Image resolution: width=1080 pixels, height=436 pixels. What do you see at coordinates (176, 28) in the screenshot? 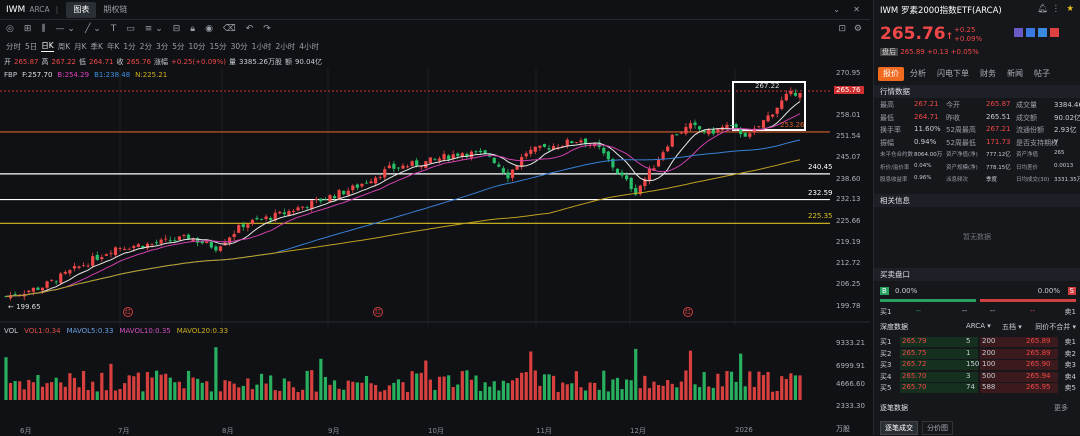
I see `measure-icon: ⊟` at bounding box center [176, 28].